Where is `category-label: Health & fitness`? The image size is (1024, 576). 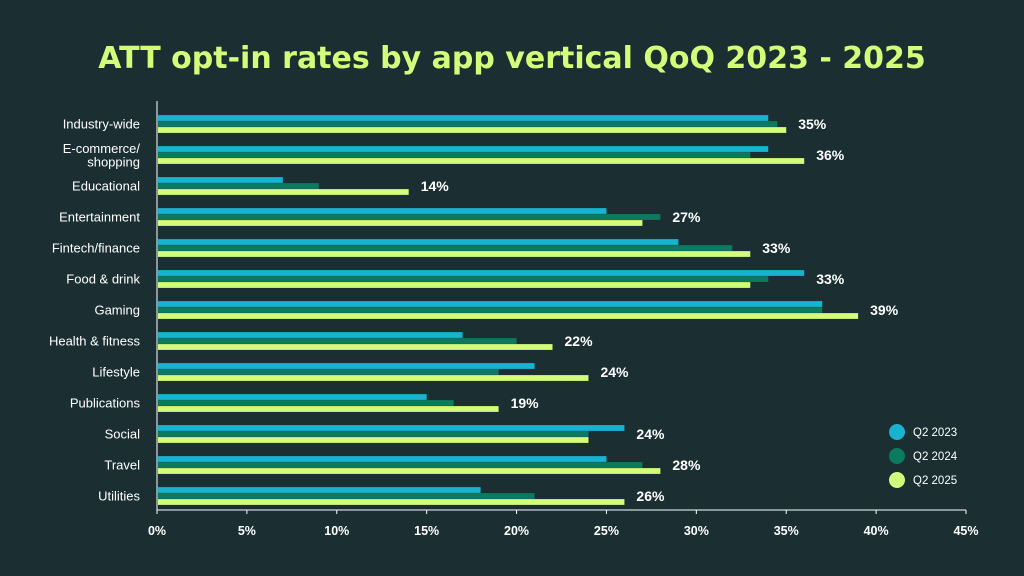 category-label: Health & fitness is located at coordinates (95, 341).